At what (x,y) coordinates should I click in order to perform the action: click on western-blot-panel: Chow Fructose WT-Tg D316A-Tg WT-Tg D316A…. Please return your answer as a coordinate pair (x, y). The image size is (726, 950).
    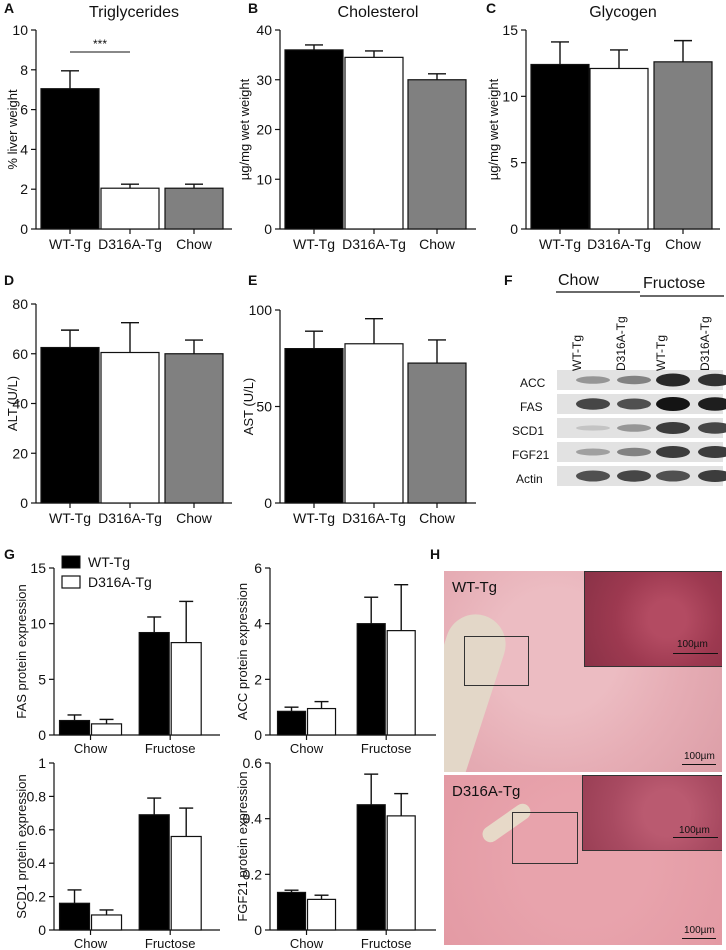
    Looking at the image, I should click on (608, 397).